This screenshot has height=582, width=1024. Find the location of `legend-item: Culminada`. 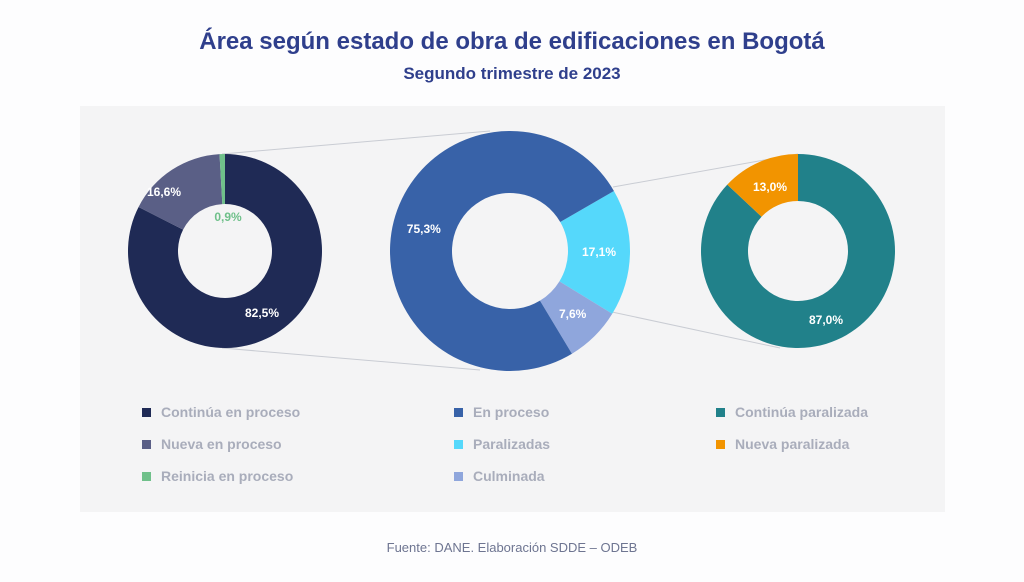

legend-item: Culminada is located at coordinates (499, 476).